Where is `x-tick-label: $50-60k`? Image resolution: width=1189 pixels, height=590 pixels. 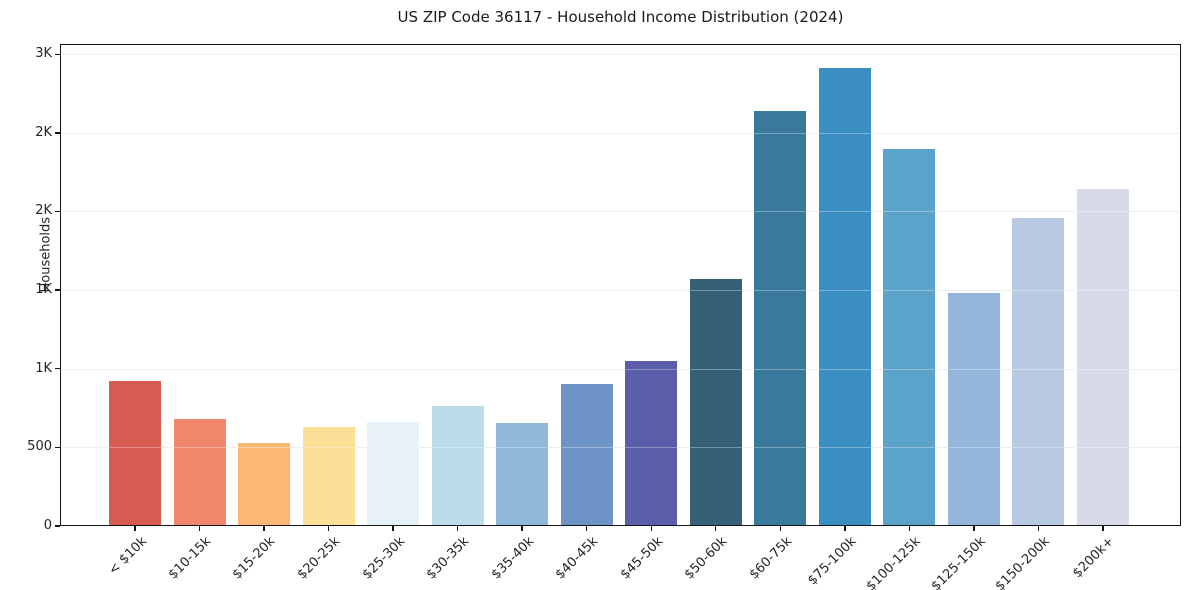
x-tick-label: $50-60k is located at coordinates (706, 558).